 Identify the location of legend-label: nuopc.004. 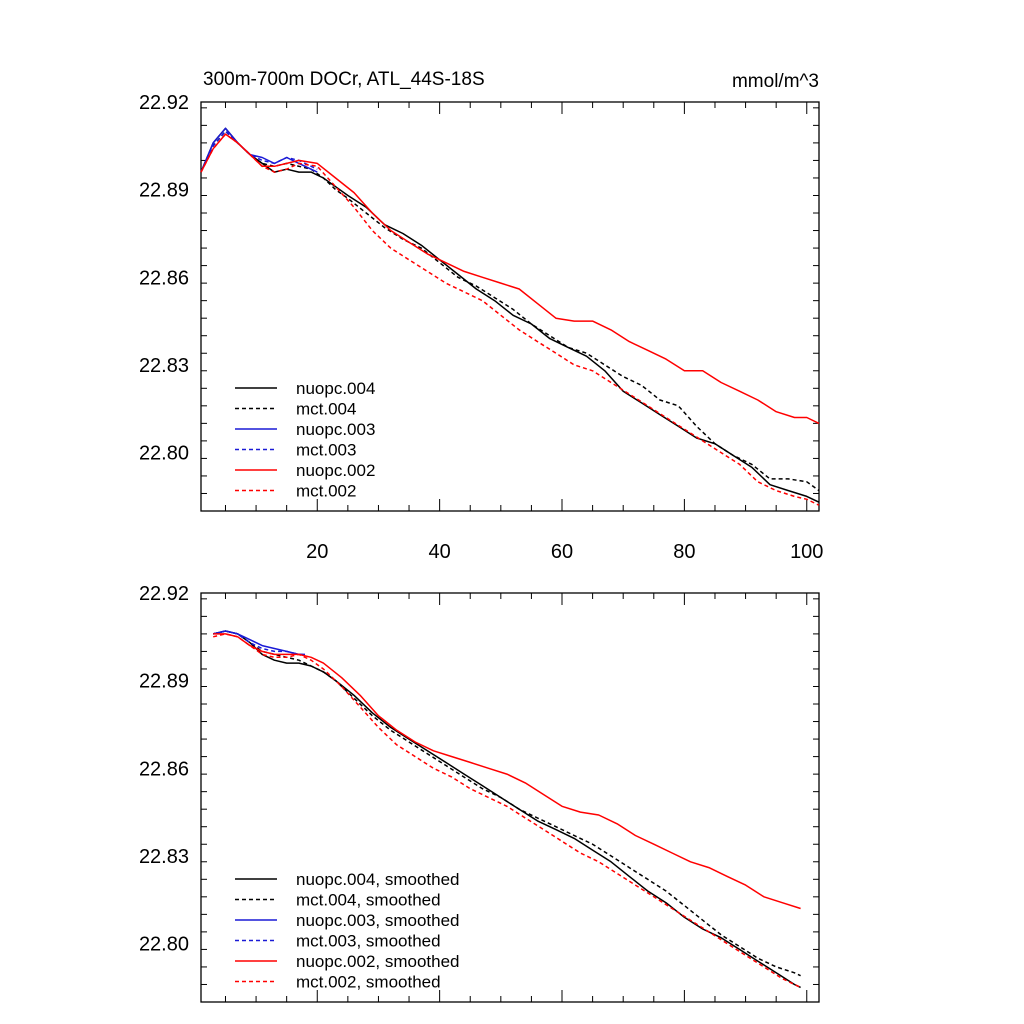
(335, 388).